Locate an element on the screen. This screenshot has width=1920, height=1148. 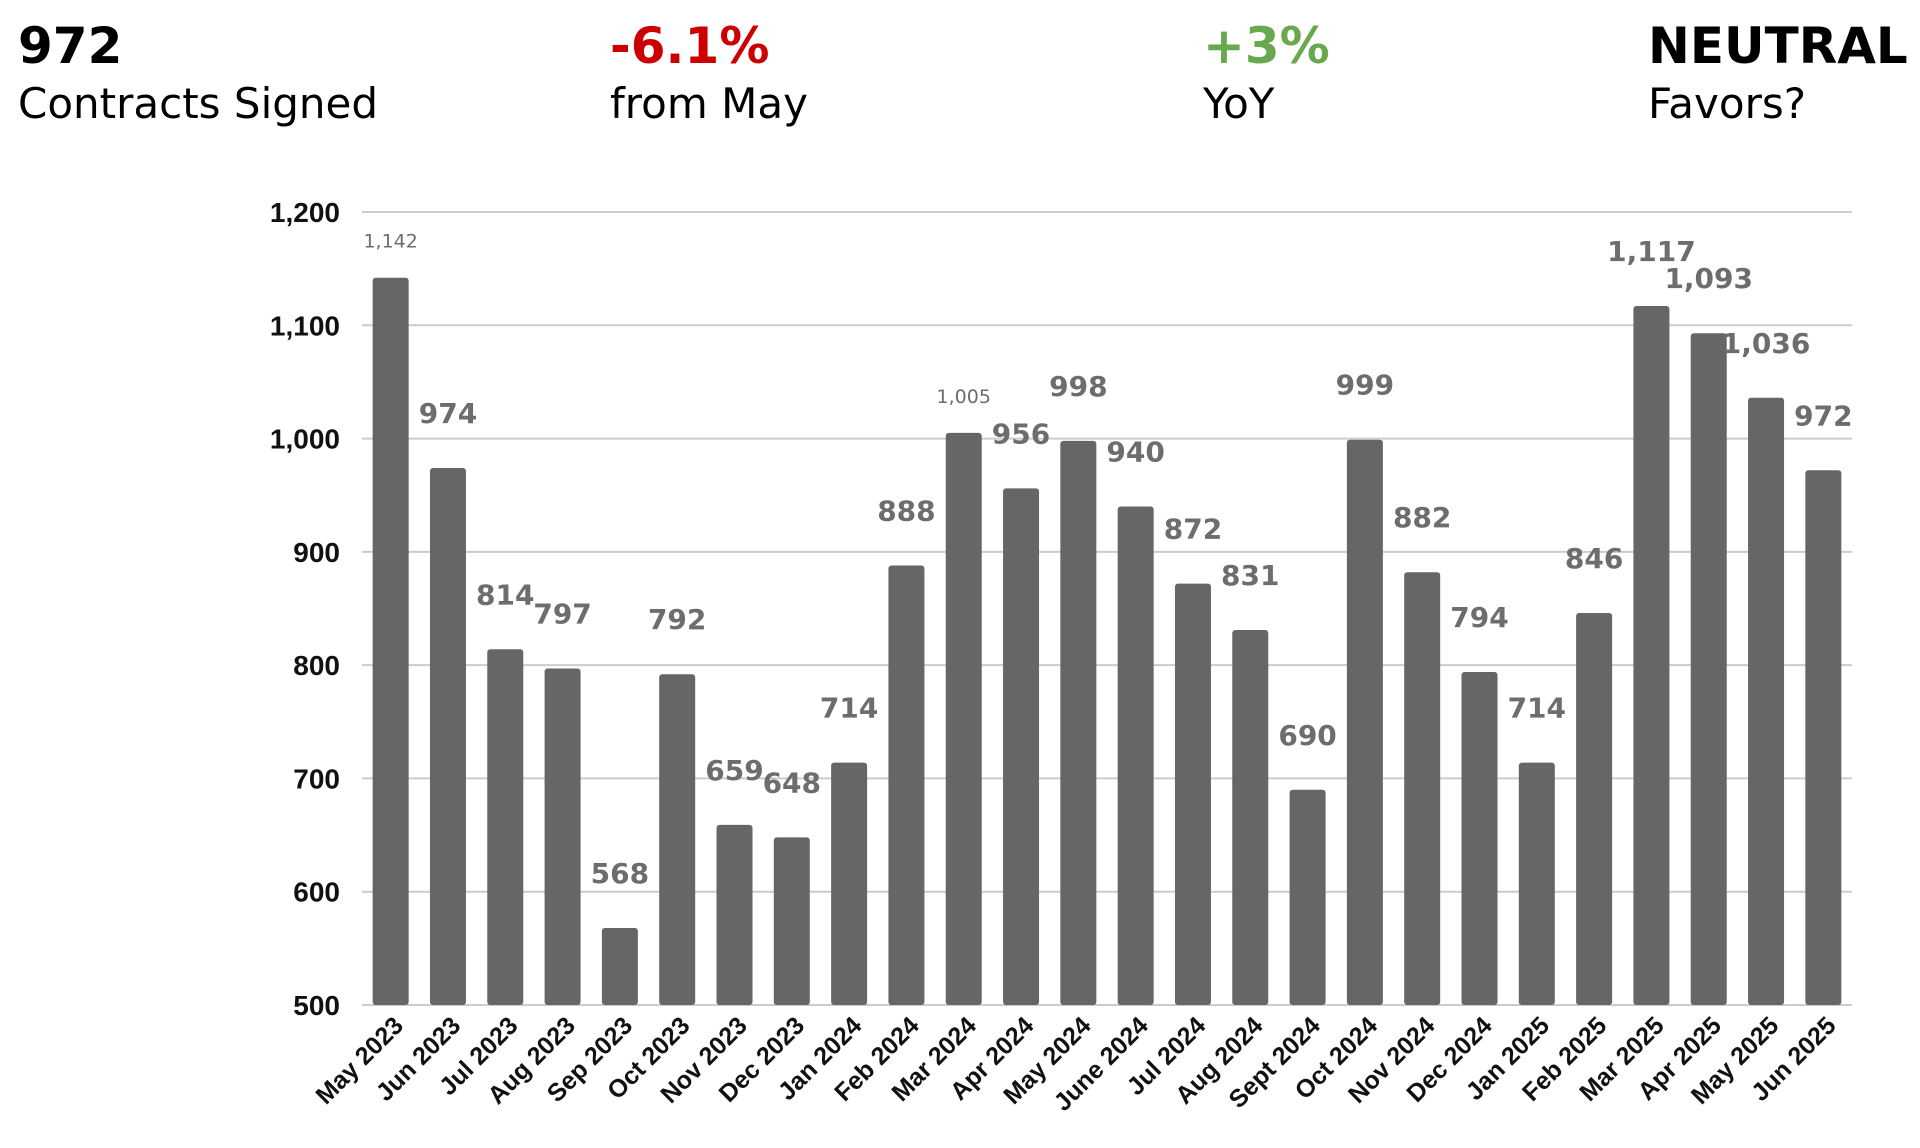
kpi-market-favor: NEUTRAL Favors? is located at coordinates (1778, 74).